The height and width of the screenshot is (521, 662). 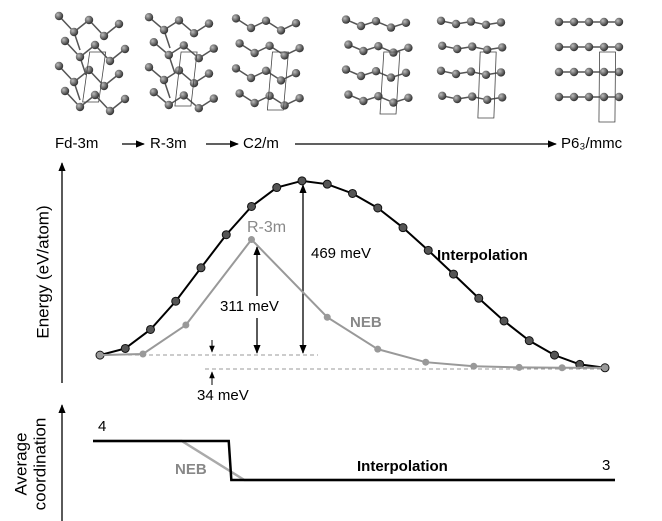 I want to click on series-line, so click(x=354, y=460).